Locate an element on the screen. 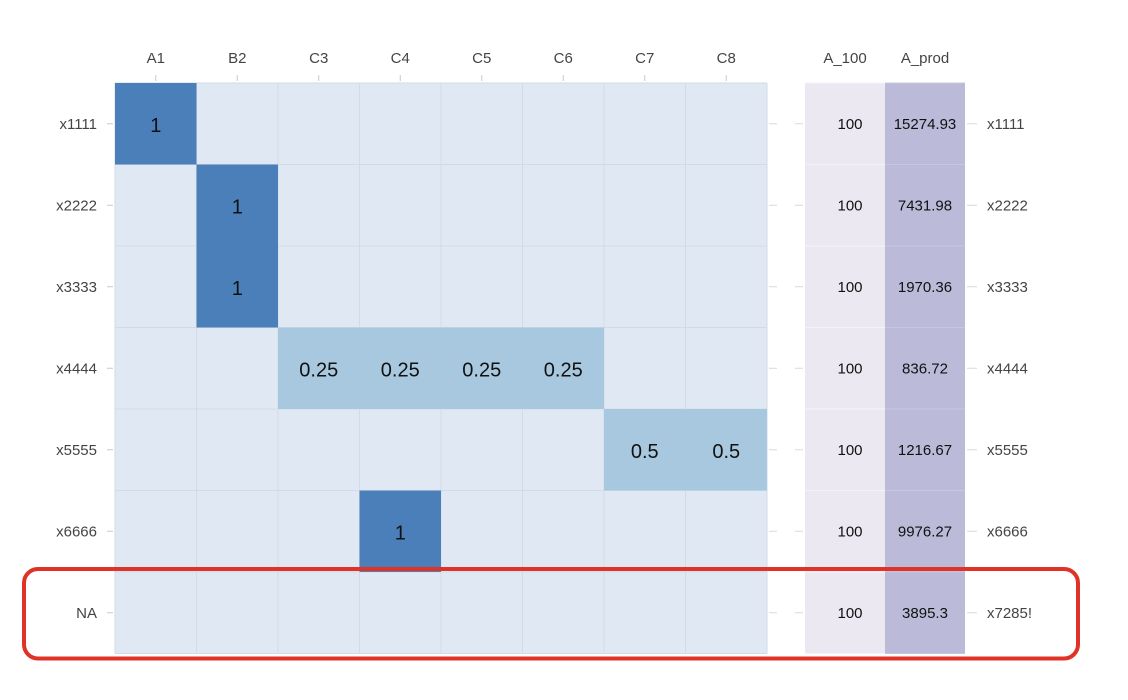 This screenshot has height=700, width=1128. x-tick-label: A1 is located at coordinates (156, 58).